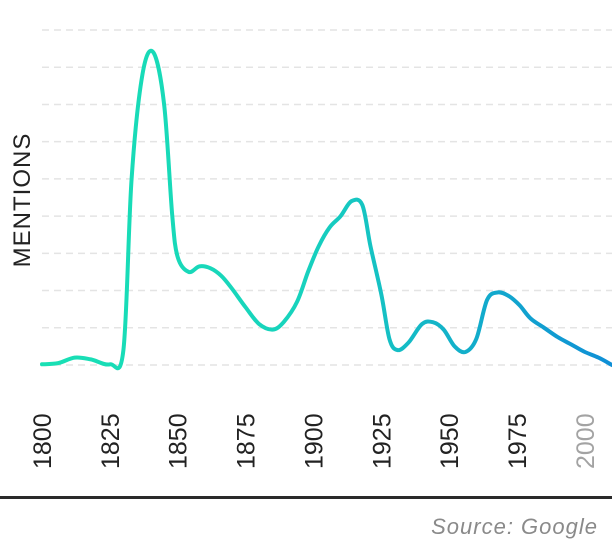  Describe the element at coordinates (450, 441) in the screenshot. I see `x-tick-label: 1950` at that location.